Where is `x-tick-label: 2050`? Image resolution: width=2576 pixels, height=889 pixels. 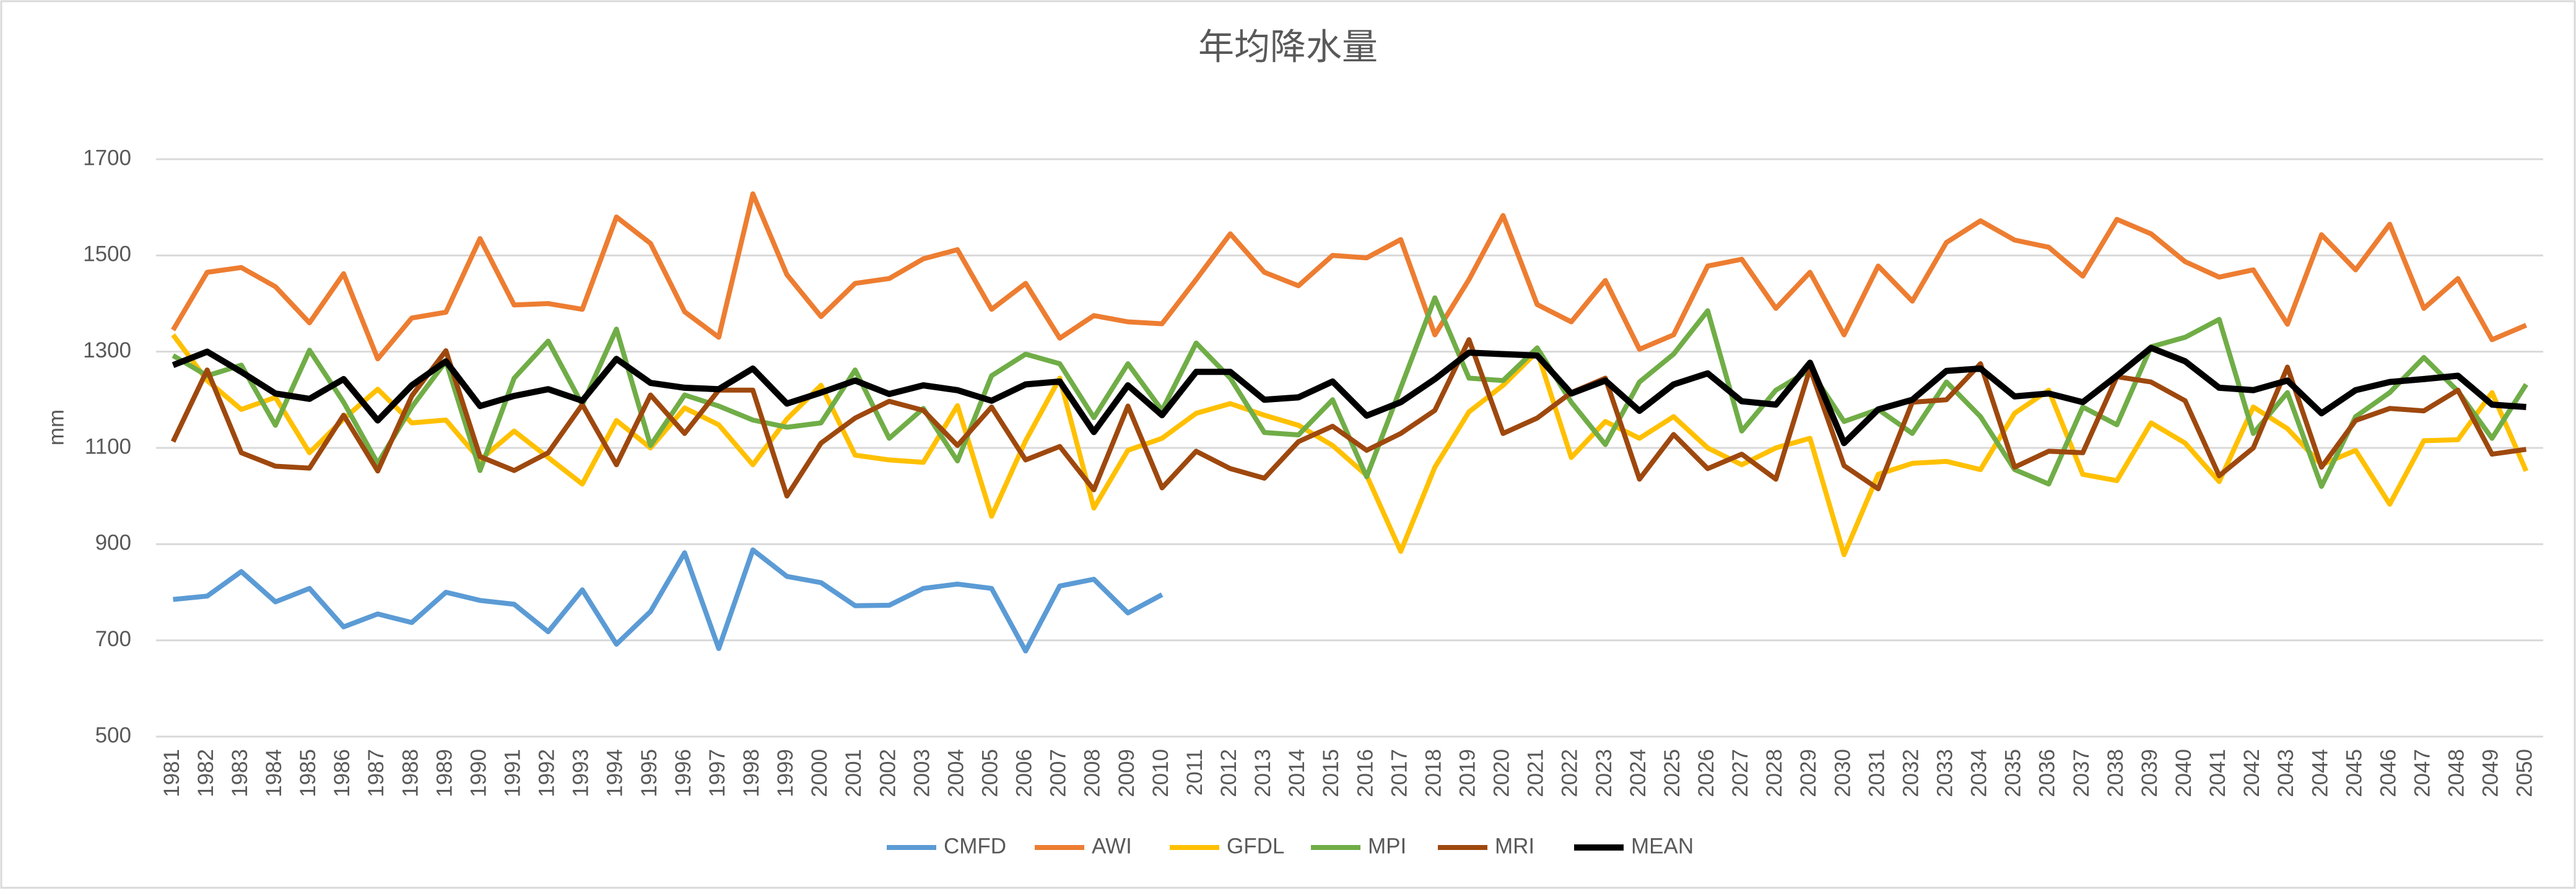
x-tick-label: 2050 is located at coordinates (2525, 773).